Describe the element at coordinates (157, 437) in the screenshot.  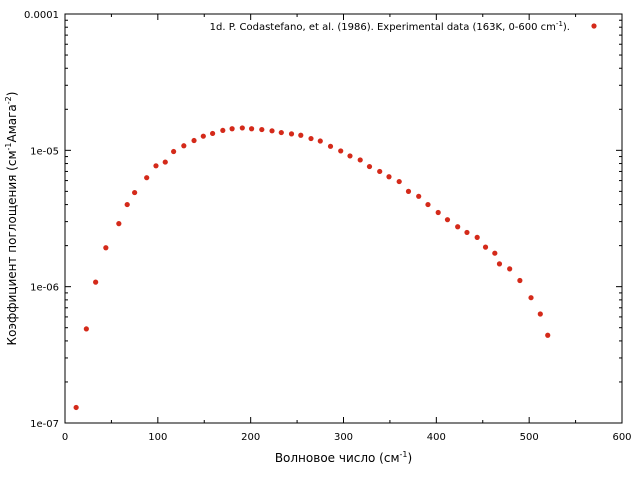
I see `x-tick-label: 100` at that location.